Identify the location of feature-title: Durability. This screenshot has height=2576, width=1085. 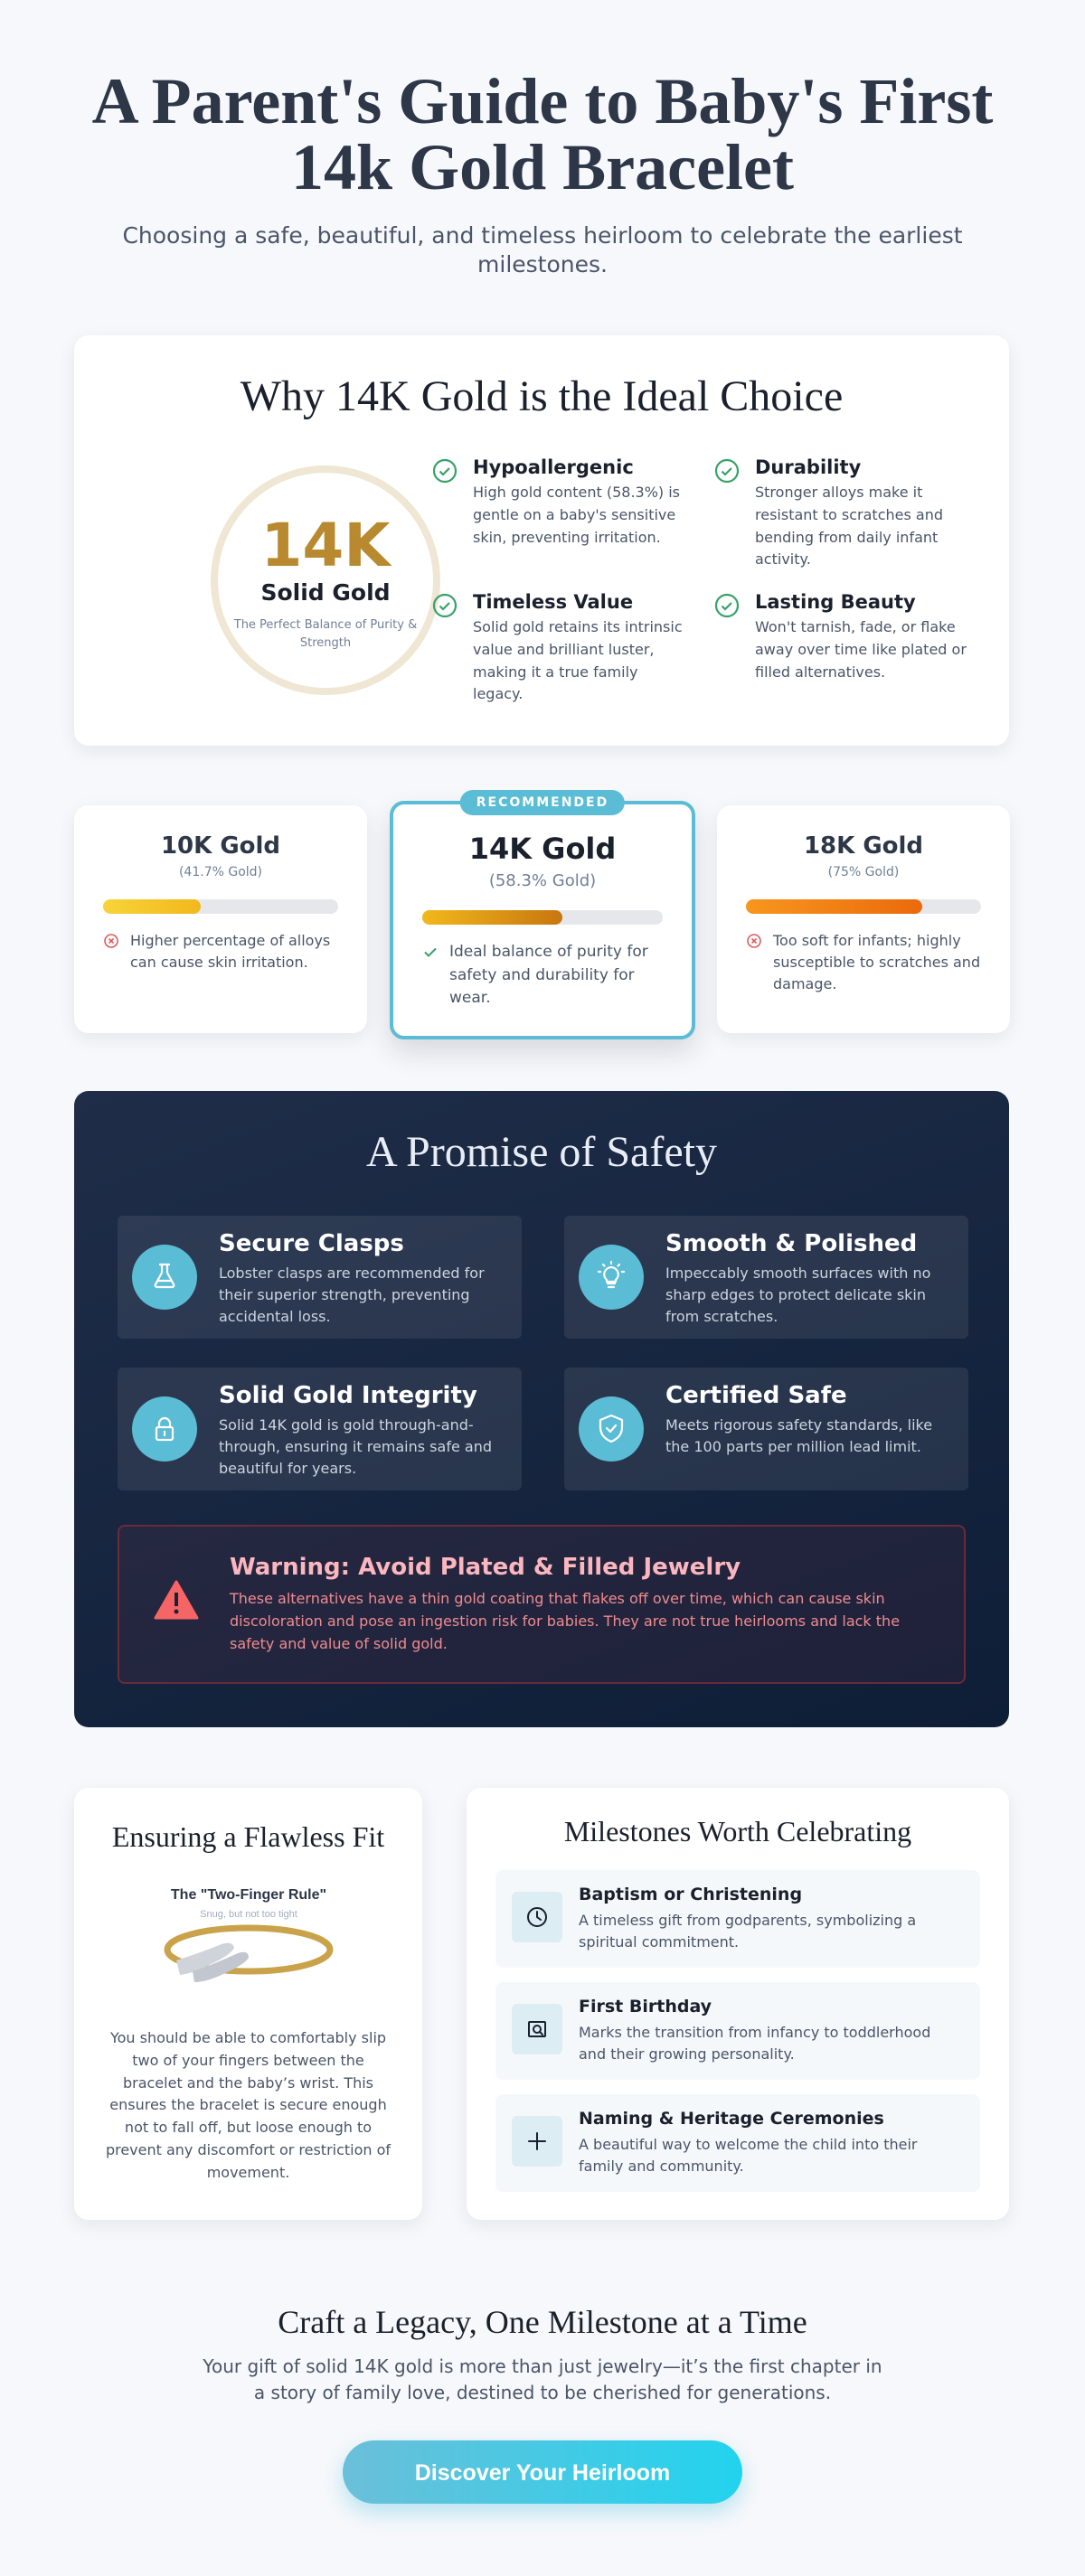
(808, 467).